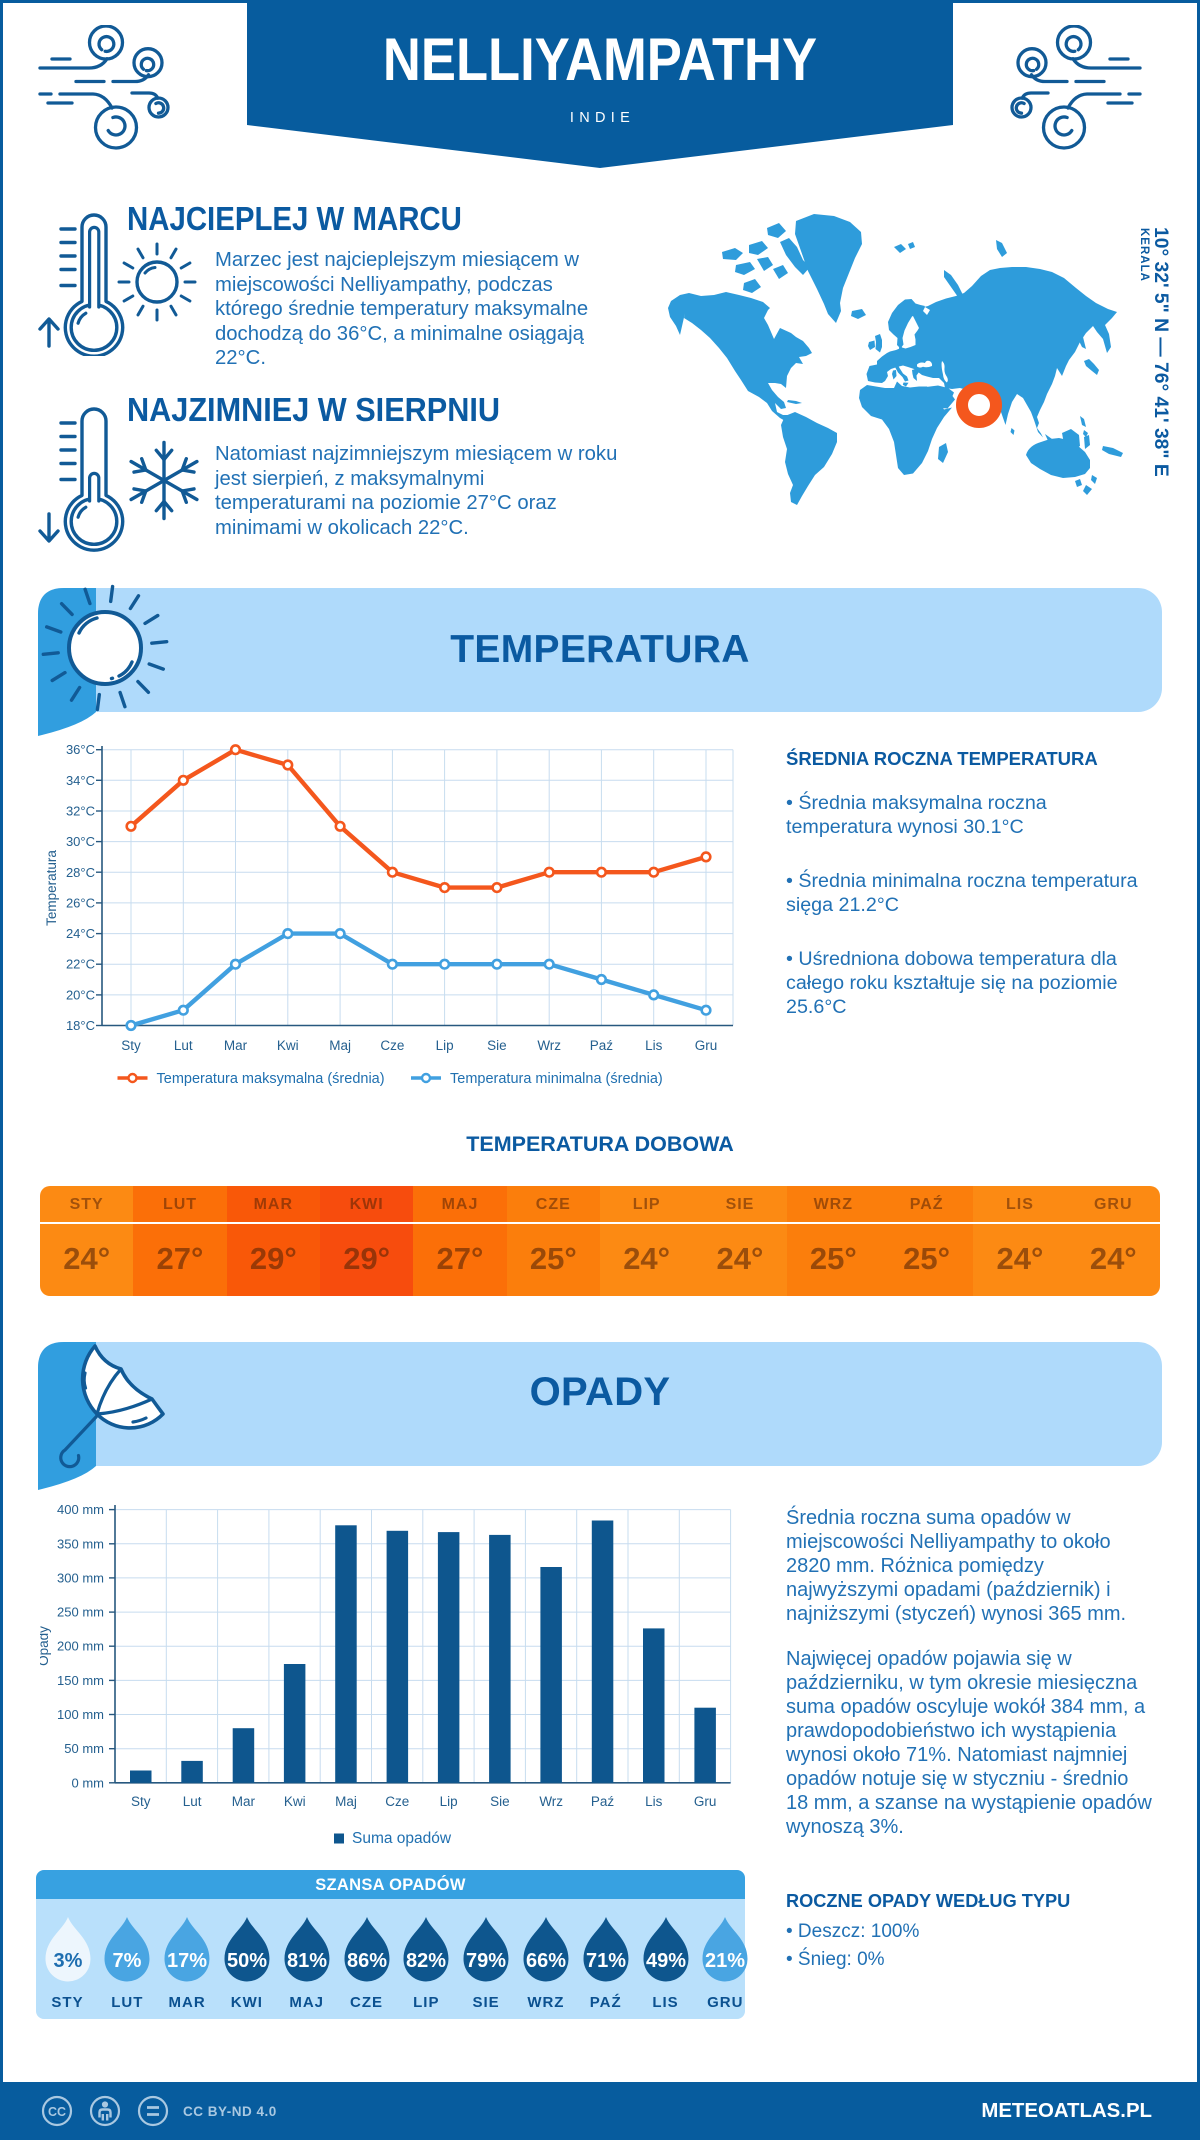  Describe the element at coordinates (247, 1961) in the screenshot. I see `svg-text: 50%` at that location.